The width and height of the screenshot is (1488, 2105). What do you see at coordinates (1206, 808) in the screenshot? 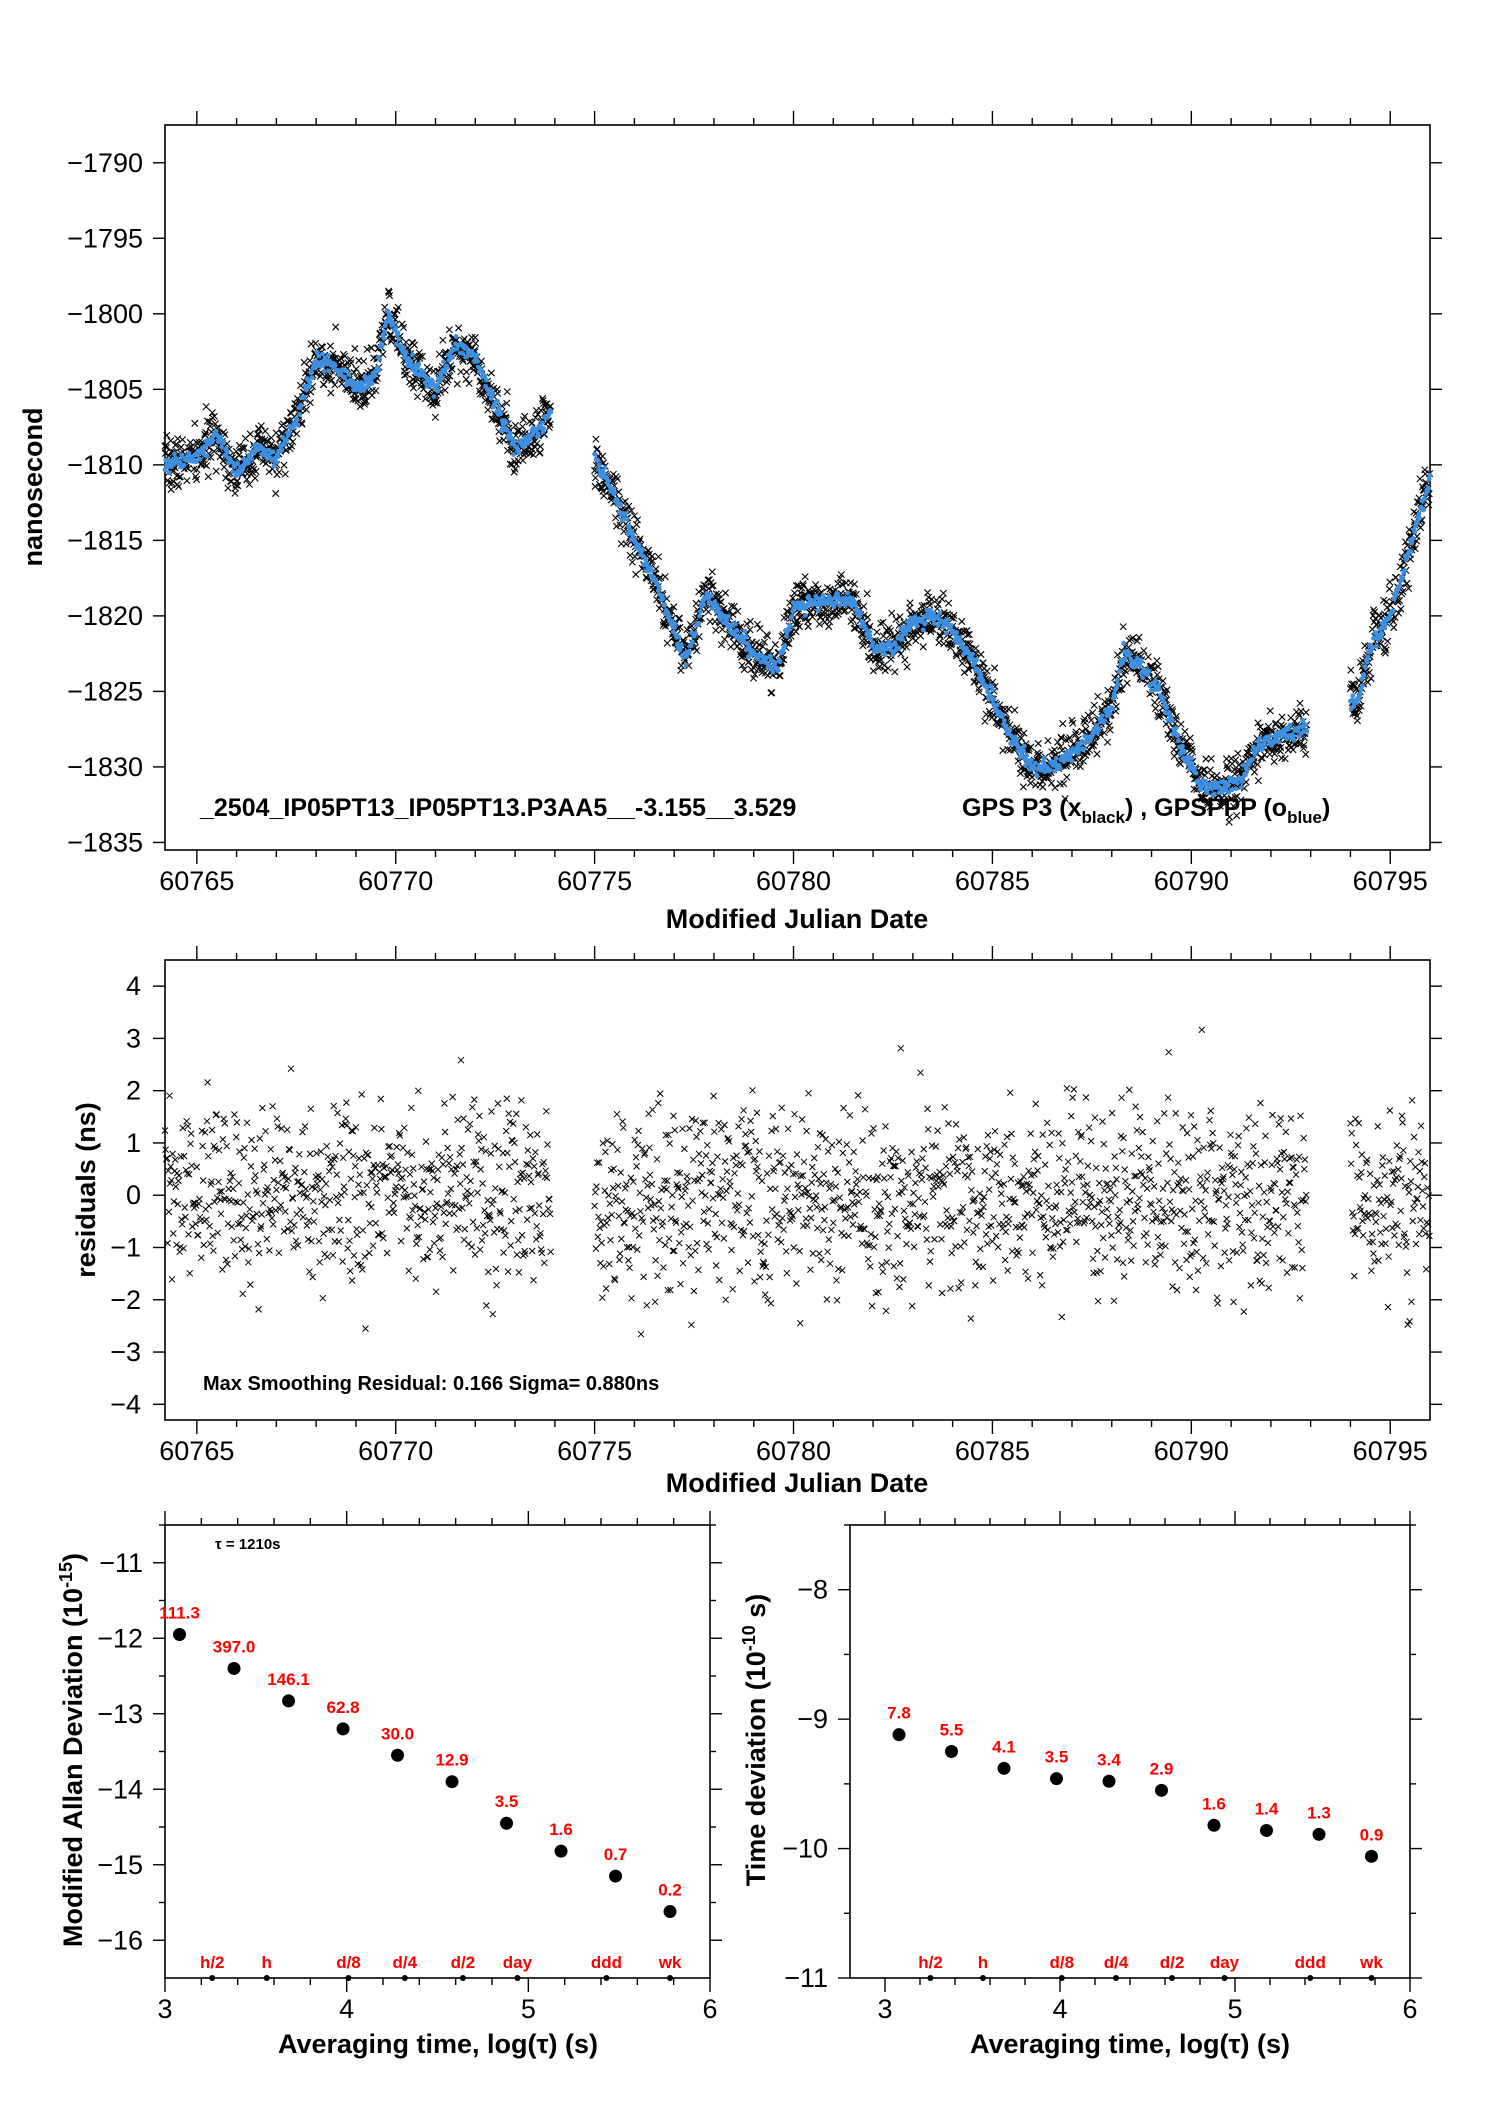
I see `legend-part-b: ) , GPSPPP (o` at bounding box center [1206, 808].